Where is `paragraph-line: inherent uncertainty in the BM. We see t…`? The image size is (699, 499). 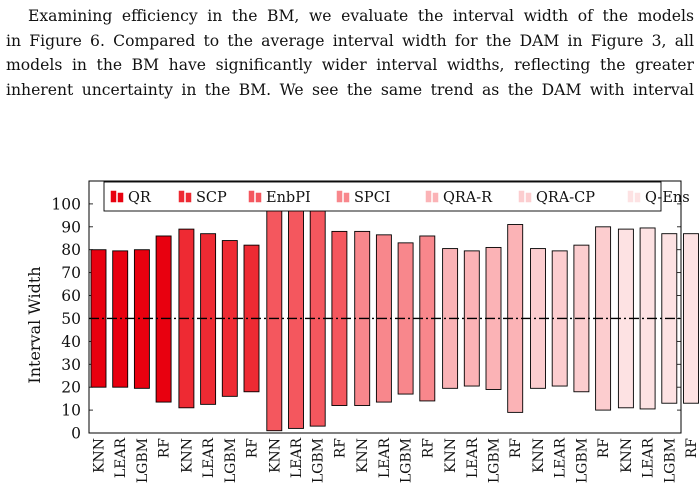
paragraph-line: inherent uncertainty in the BM. We see t… is located at coordinates (350, 89).